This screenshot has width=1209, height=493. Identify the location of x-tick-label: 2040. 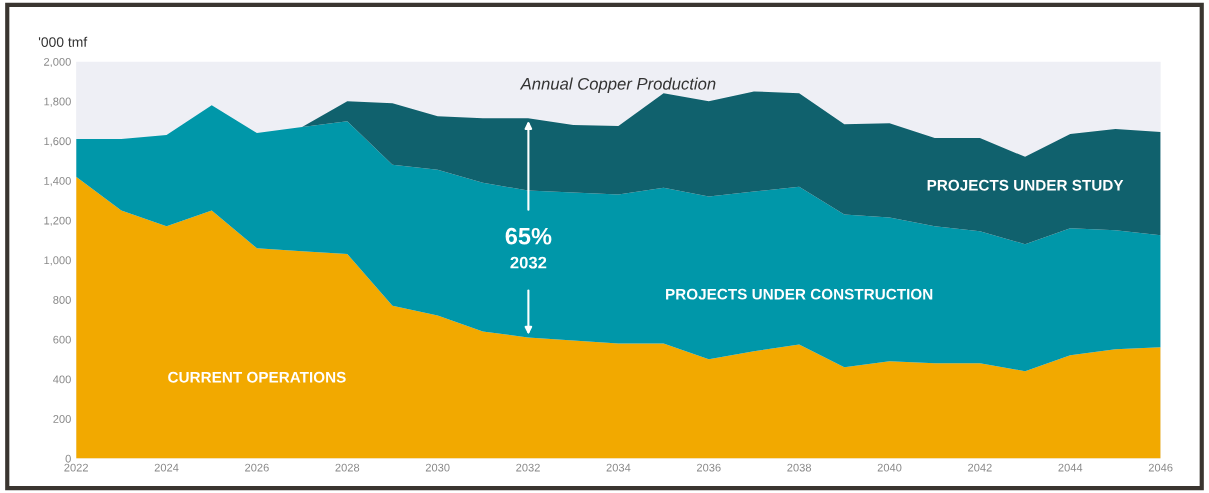
(889, 467).